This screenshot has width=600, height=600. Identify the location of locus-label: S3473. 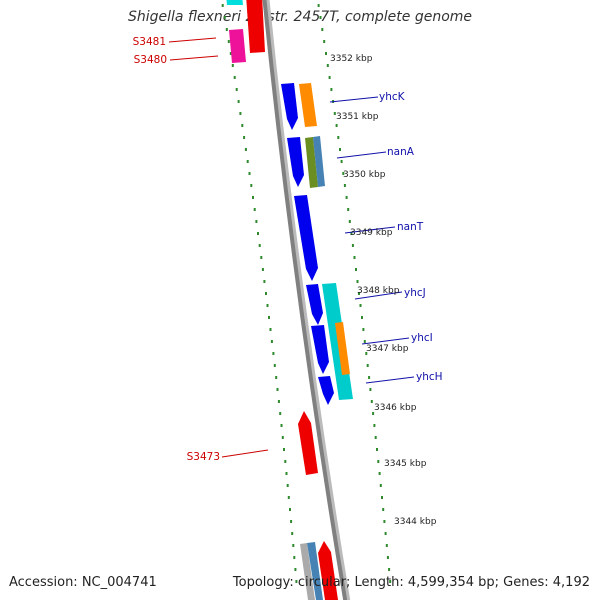
(203, 457).